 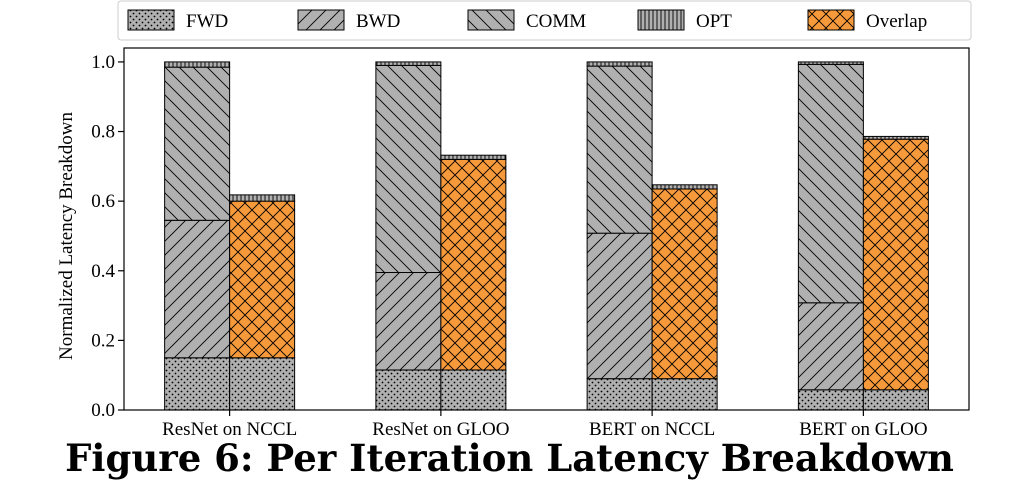 What do you see at coordinates (107, 236) in the screenshot?
I see `y-ticks: 0.0 0.2 0.4 0.6 0.8 1.0` at bounding box center [107, 236].